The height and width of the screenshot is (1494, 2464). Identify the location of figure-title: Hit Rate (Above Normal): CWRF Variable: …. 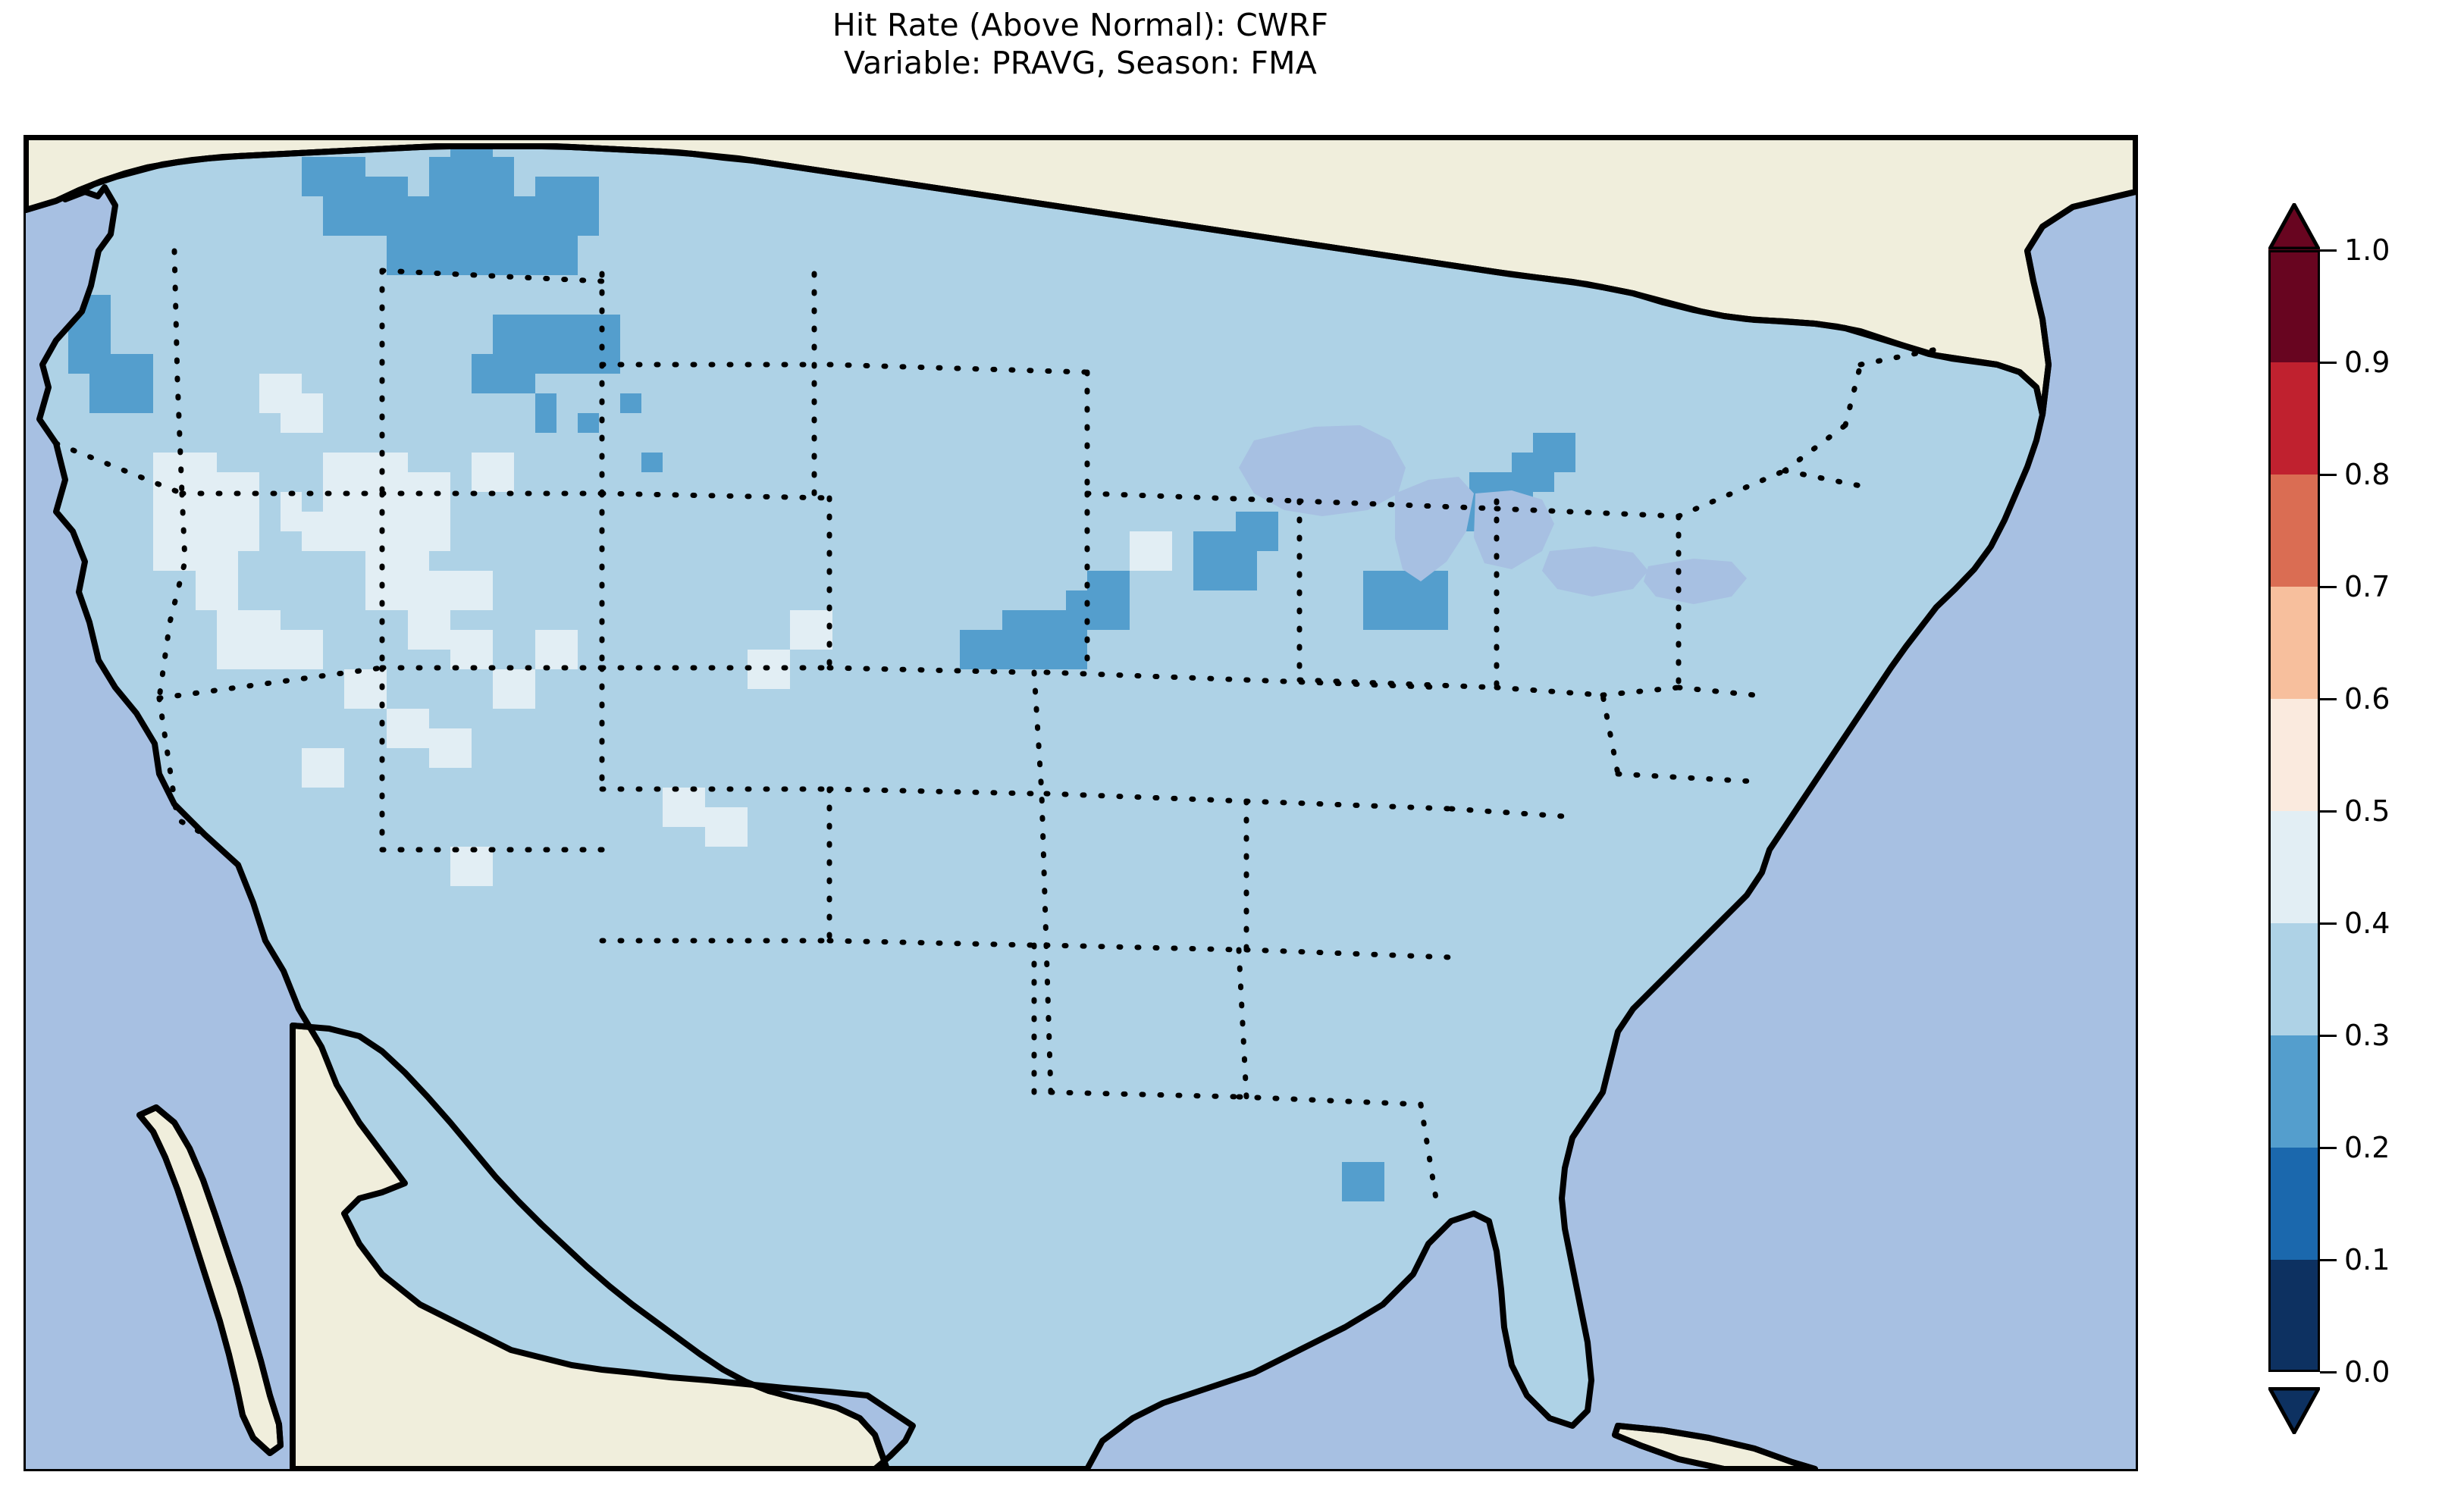
(1081, 44).